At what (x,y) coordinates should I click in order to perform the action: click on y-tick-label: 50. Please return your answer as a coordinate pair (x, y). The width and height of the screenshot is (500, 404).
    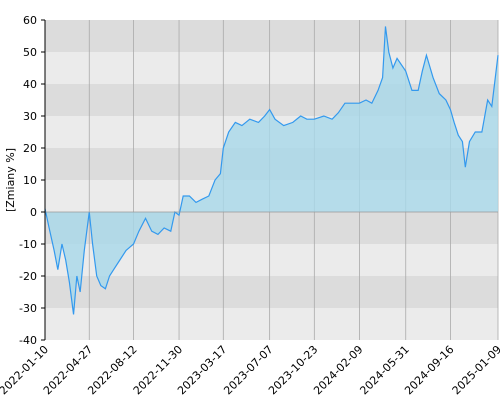
    Looking at the image, I should click on (30, 52).